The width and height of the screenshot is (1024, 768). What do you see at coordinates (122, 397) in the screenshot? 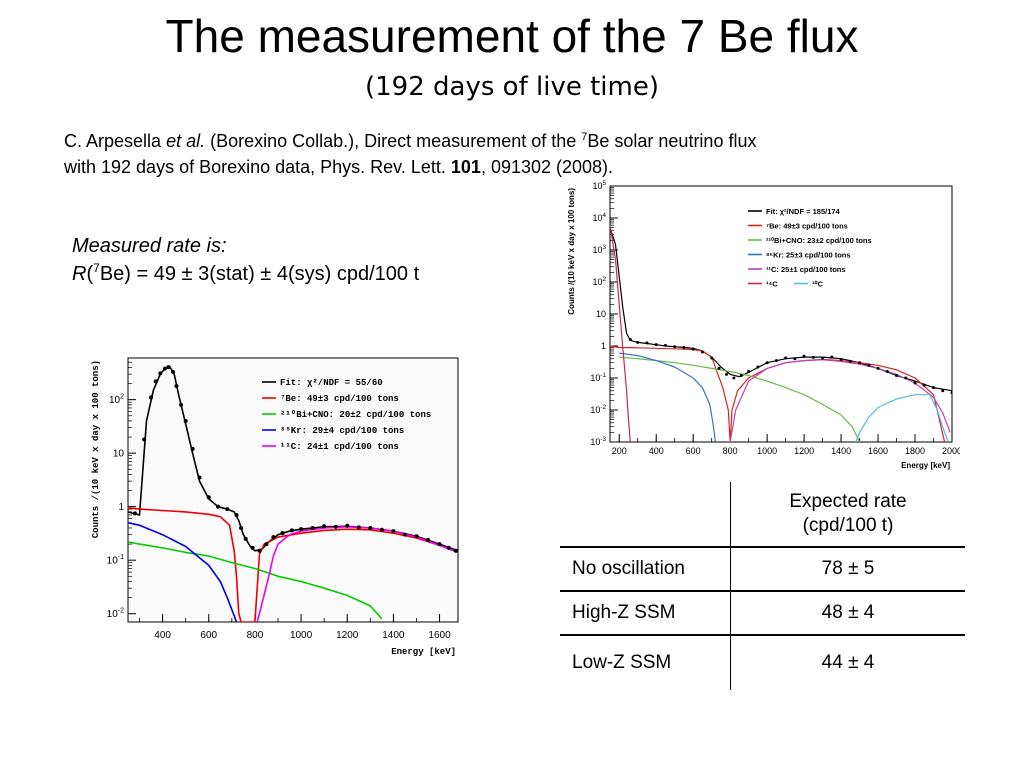
I see `y-tick-exponent: 2` at bounding box center [122, 397].